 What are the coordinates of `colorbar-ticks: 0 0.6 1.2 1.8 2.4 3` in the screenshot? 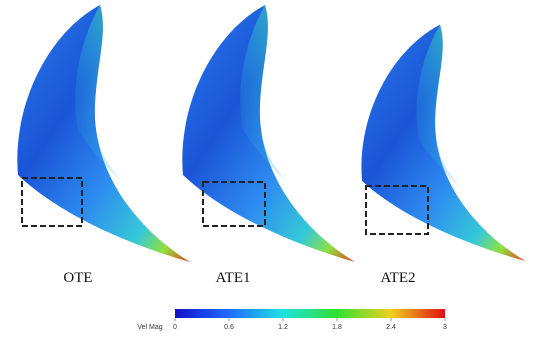 It's located at (310, 324).